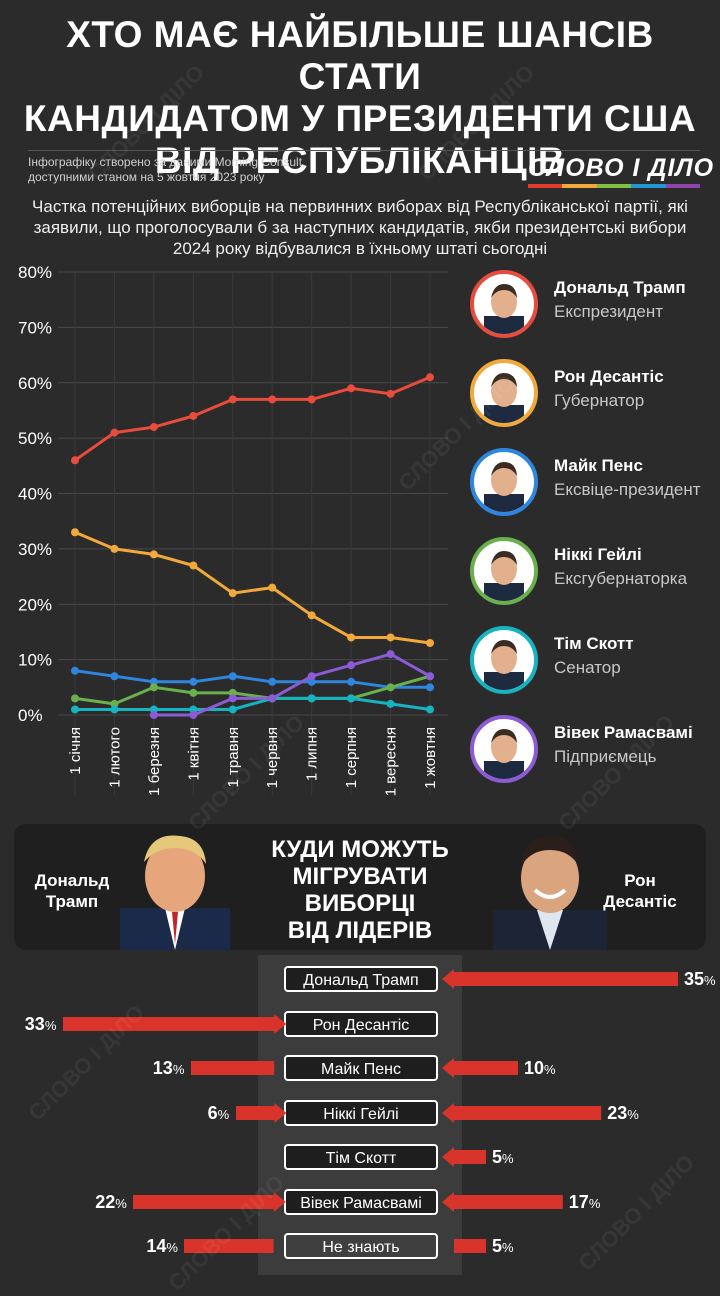  I want to click on header-divider, so click(364, 150).